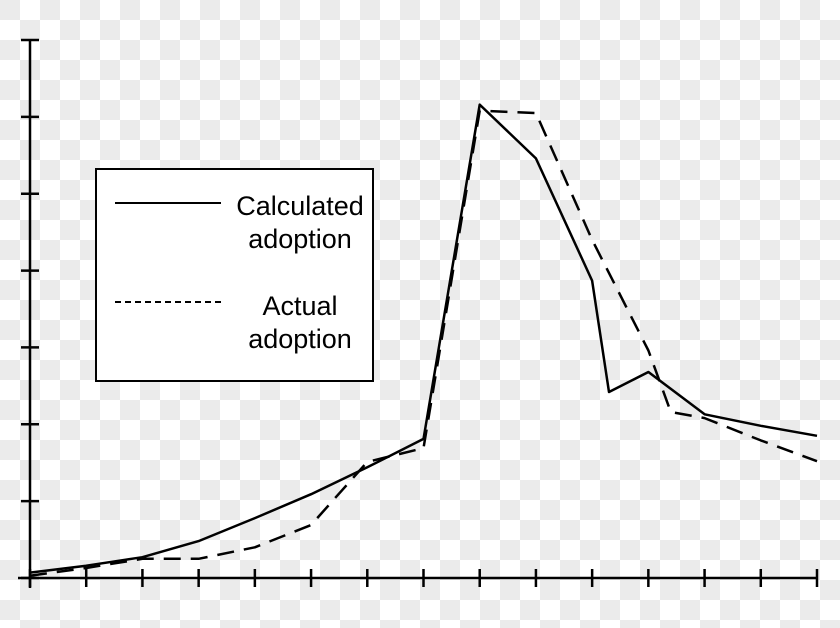 The image size is (840, 628). What do you see at coordinates (168, 302) in the screenshot?
I see `dashed-line-swatch-icon` at bounding box center [168, 302].